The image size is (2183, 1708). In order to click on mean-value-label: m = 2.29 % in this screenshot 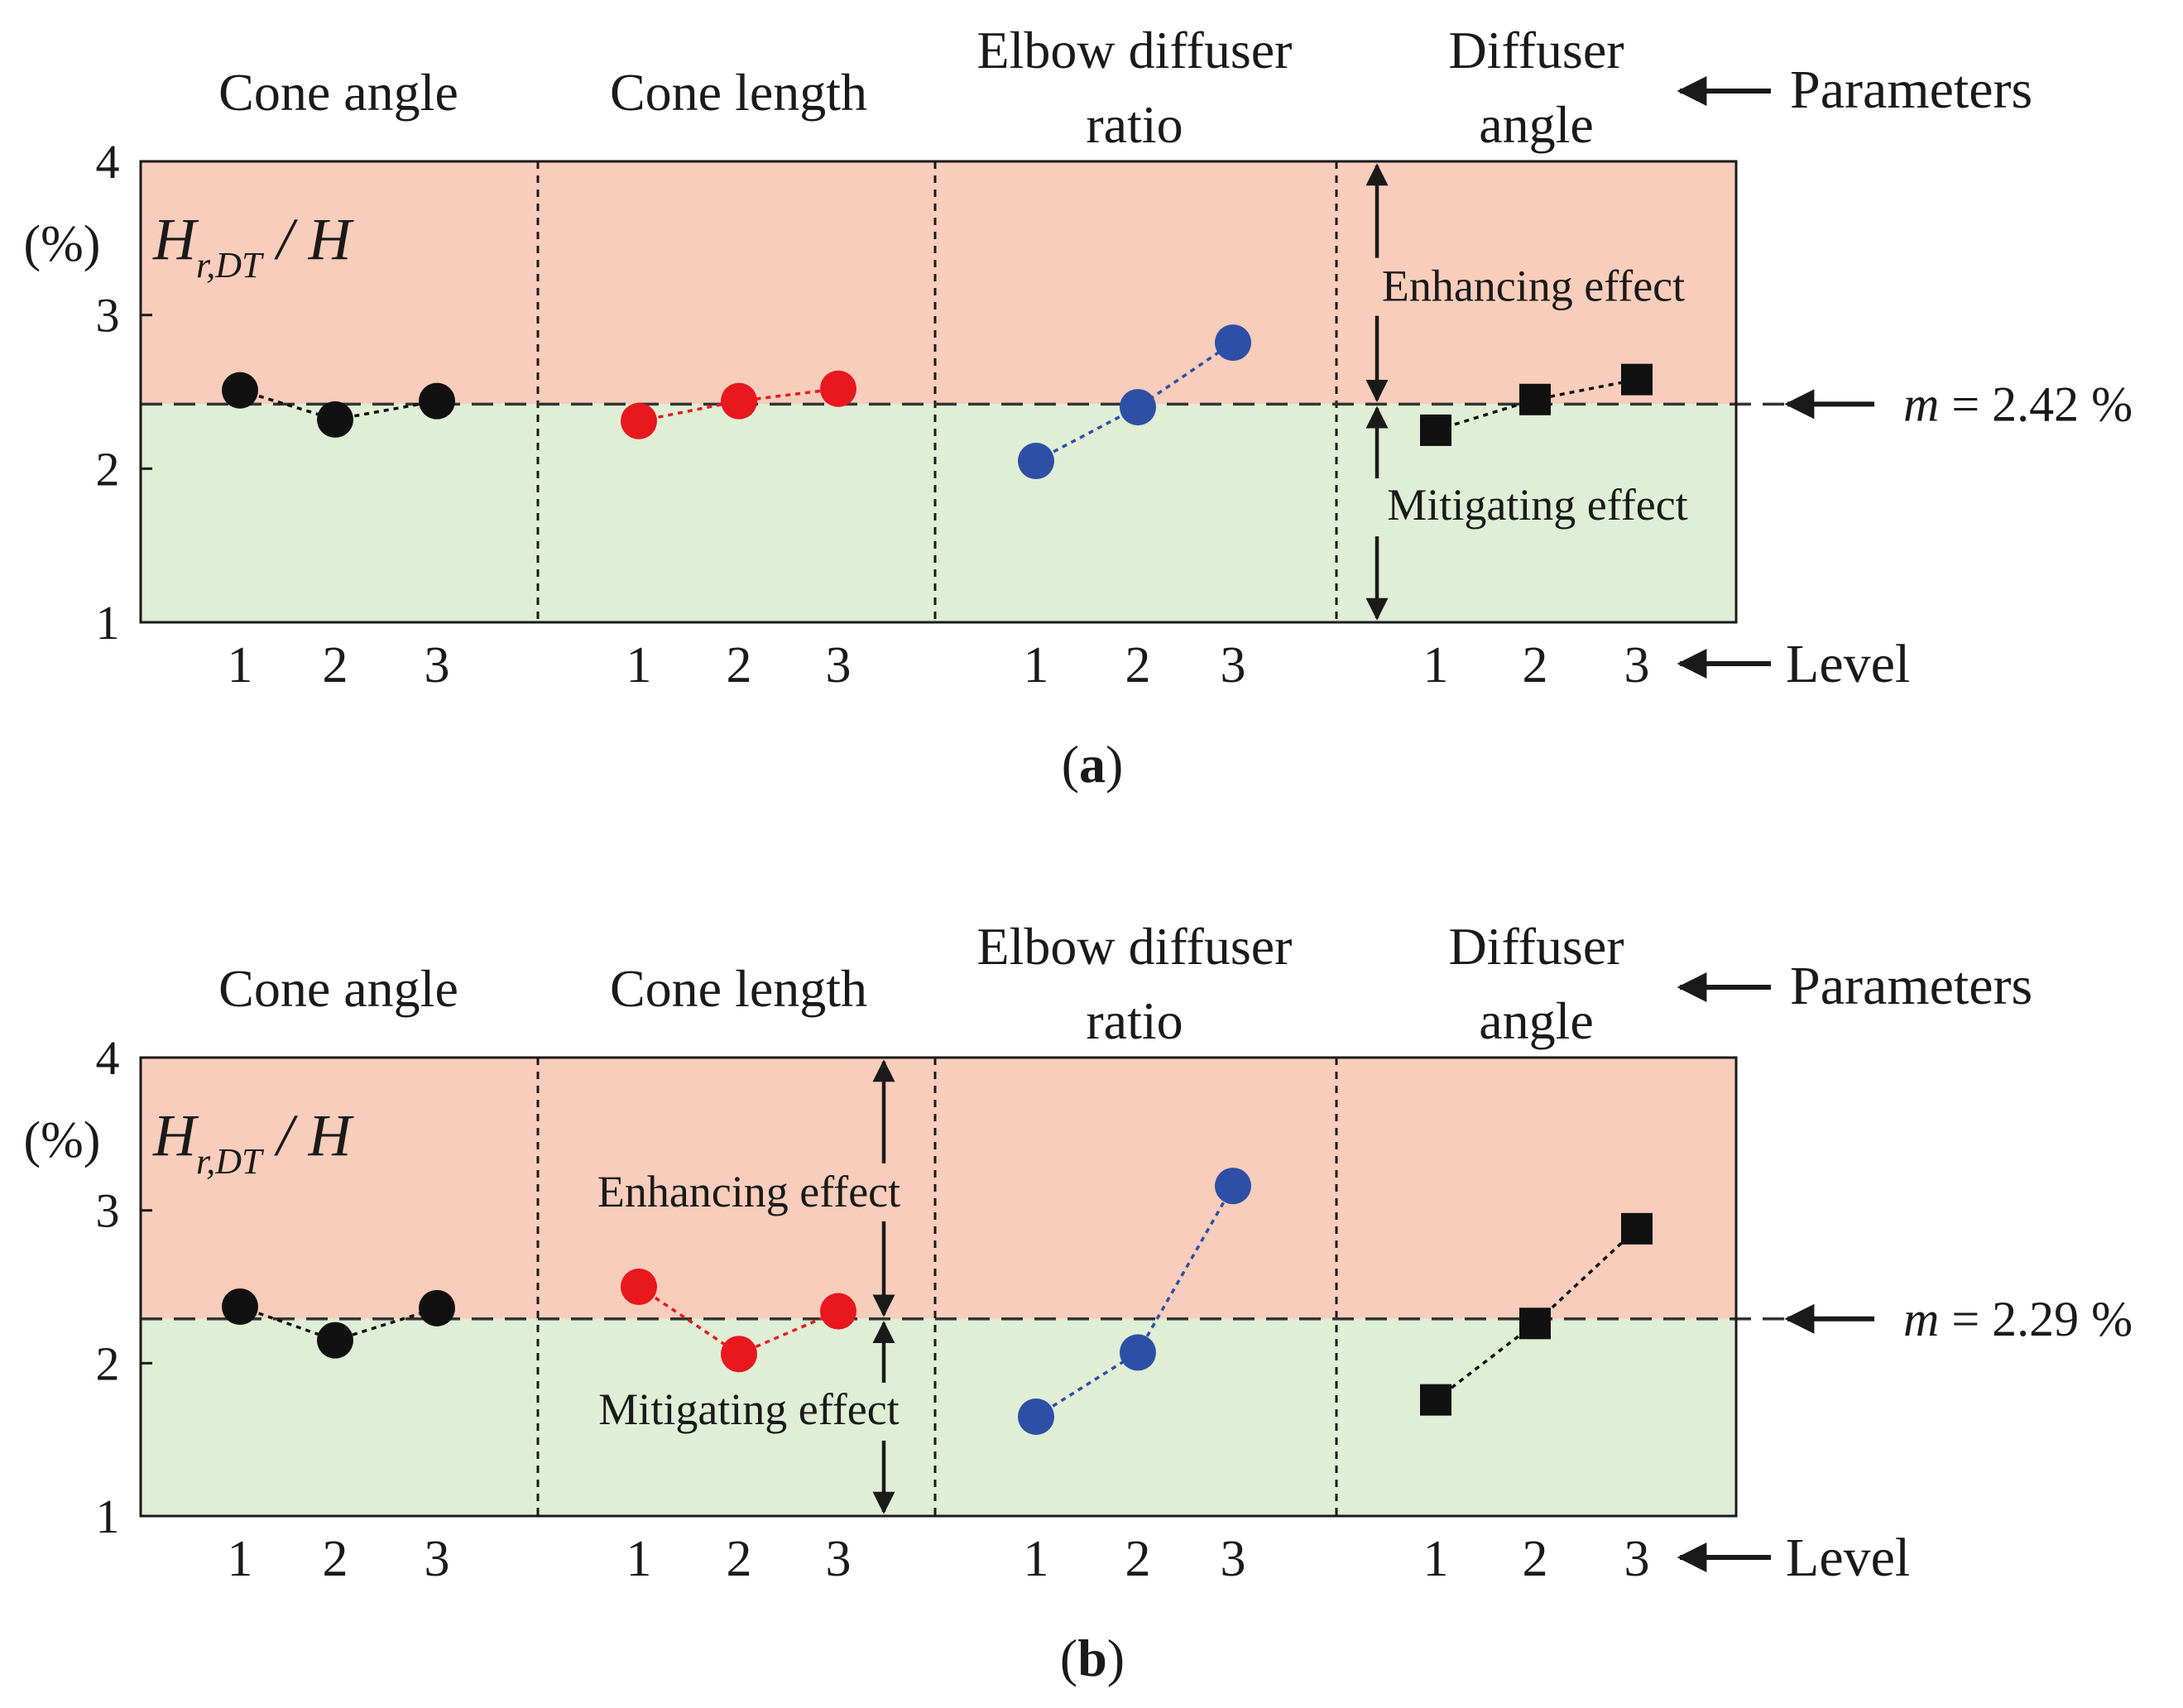, I will do `click(2018, 1319)`.